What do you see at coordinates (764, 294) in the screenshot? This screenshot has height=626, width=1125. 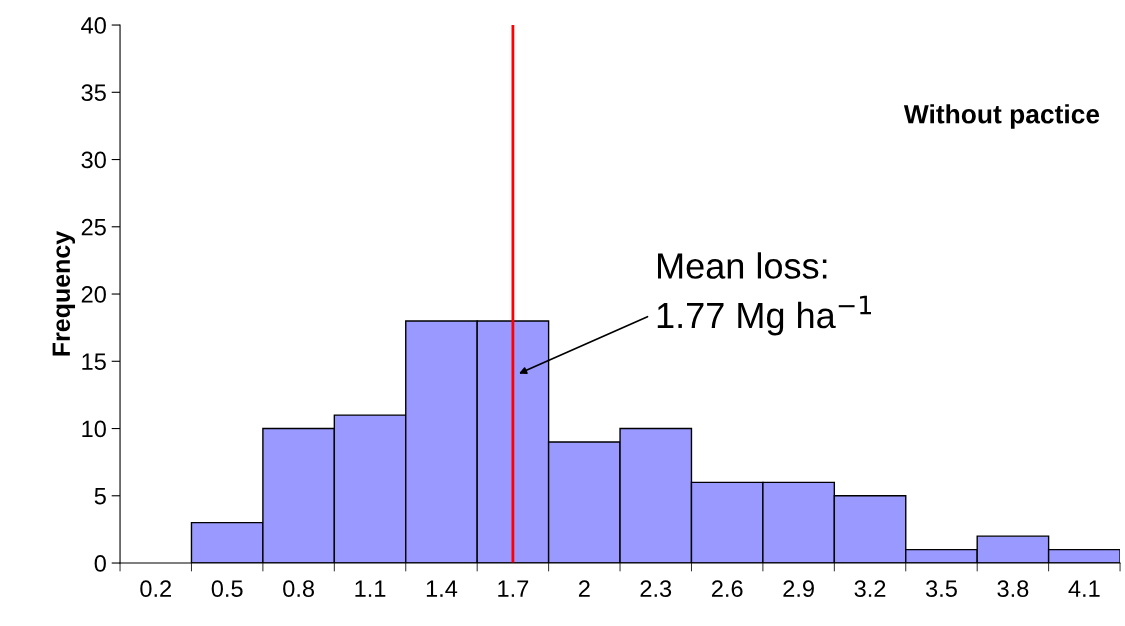 I see `annotation: Mean loss: 1.77 Mg ha$^{−1}$` at bounding box center [764, 294].